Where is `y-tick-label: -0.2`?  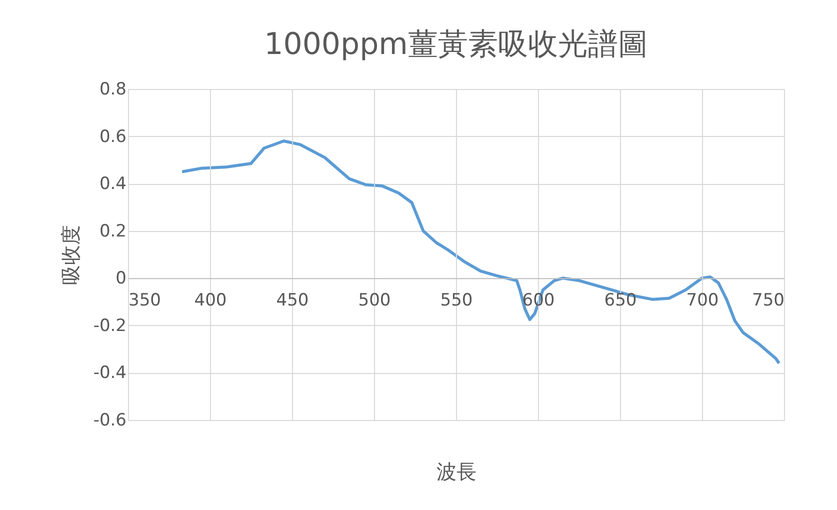
y-tick-label: -0.2 is located at coordinates (109, 326).